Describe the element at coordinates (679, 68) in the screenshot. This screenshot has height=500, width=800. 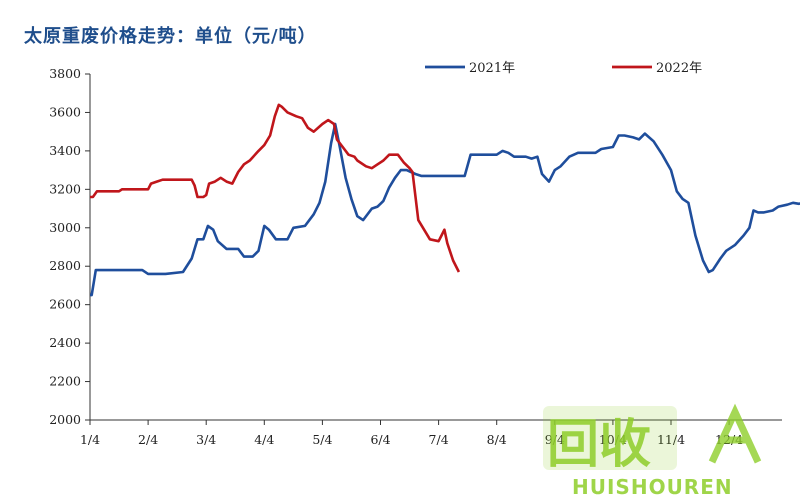
I see `legend-label-2022: 2022年` at that location.